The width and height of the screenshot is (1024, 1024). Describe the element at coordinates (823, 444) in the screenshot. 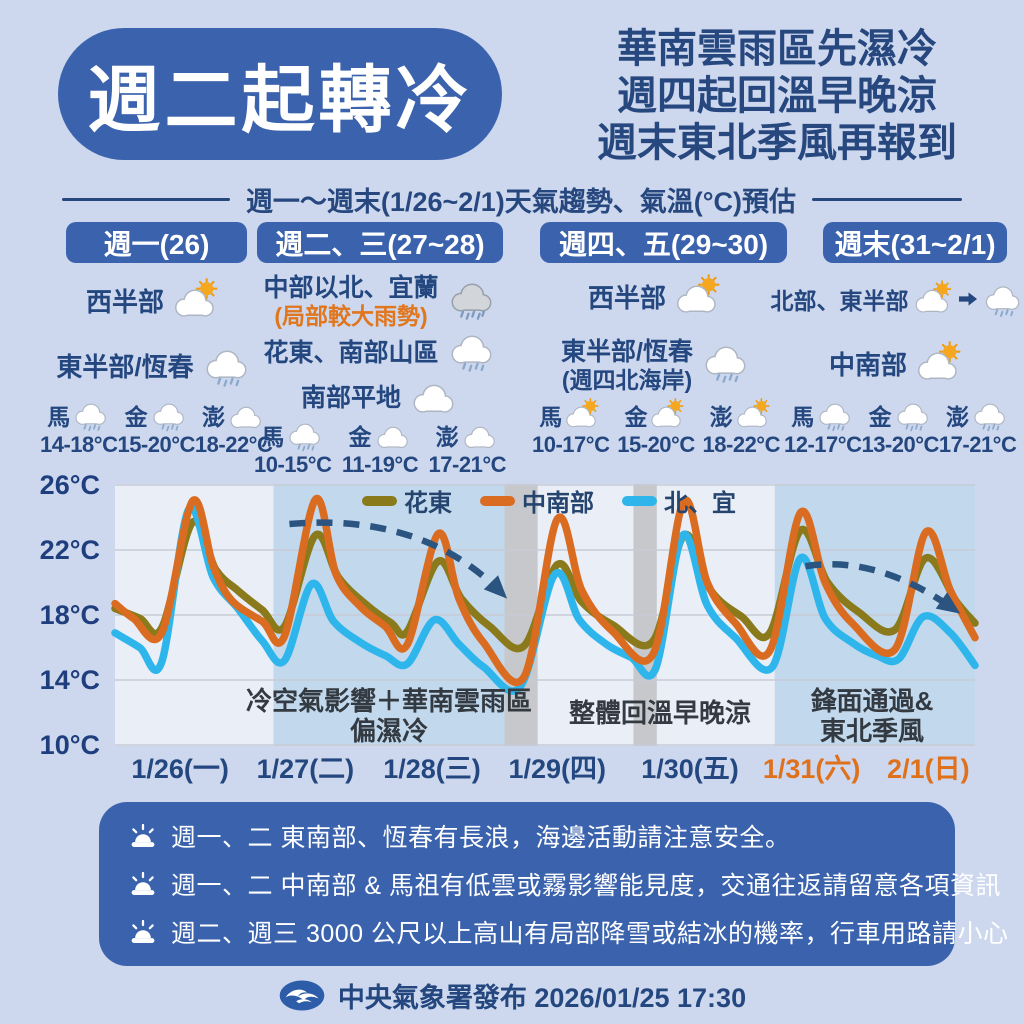

I see `temp-range: 12-17°C` at that location.